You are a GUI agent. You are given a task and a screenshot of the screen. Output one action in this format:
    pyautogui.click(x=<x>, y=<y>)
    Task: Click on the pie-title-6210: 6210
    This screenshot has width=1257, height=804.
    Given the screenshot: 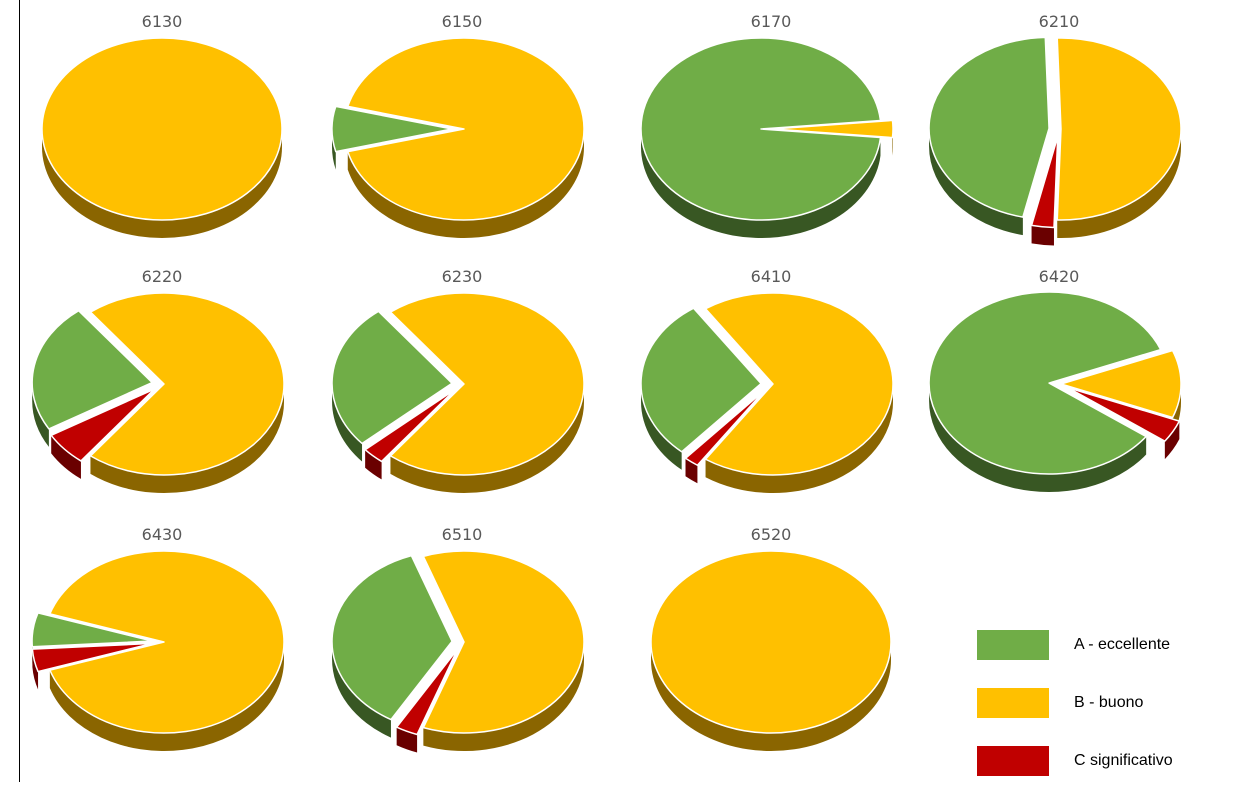 What is the action you would take?
    pyautogui.click(x=1059, y=21)
    